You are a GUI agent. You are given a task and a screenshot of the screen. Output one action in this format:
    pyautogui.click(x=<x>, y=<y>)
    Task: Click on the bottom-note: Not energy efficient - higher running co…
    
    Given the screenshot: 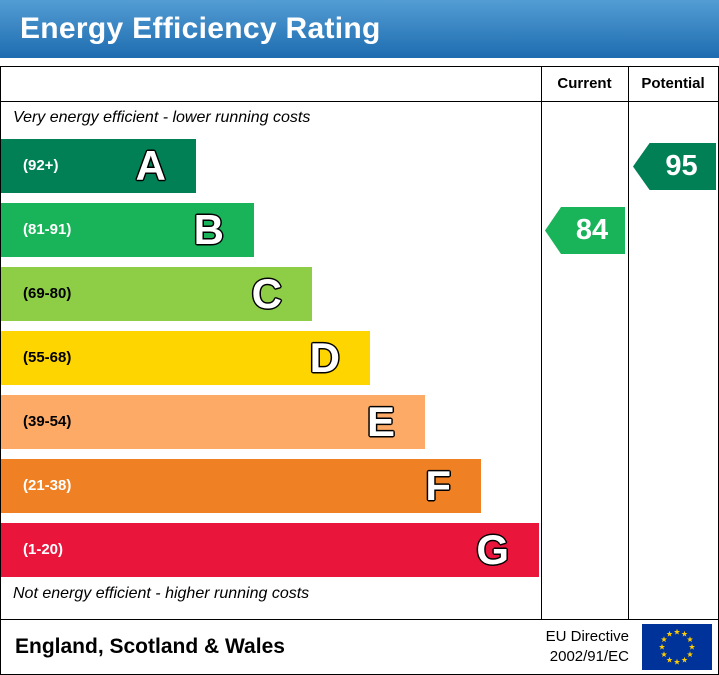 What is the action you would take?
    pyautogui.click(x=161, y=593)
    